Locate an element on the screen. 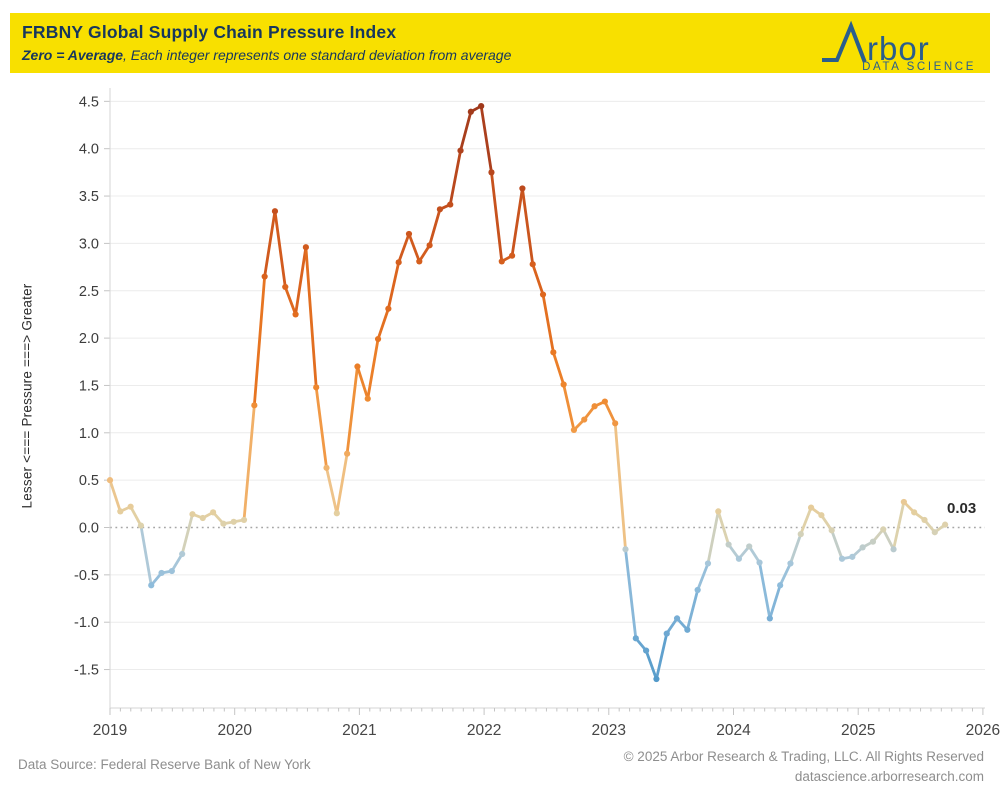 This screenshot has width=1000, height=800. page-title: FRBNY Global Supply Chain Pressure Index is located at coordinates (209, 32).